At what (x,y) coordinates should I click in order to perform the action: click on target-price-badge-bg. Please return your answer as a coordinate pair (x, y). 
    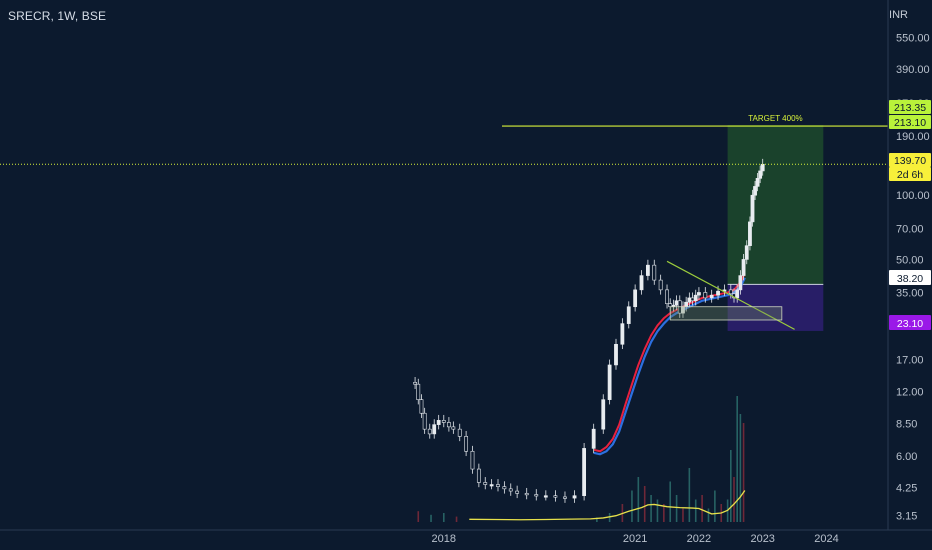
    Looking at the image, I should click on (910, 107).